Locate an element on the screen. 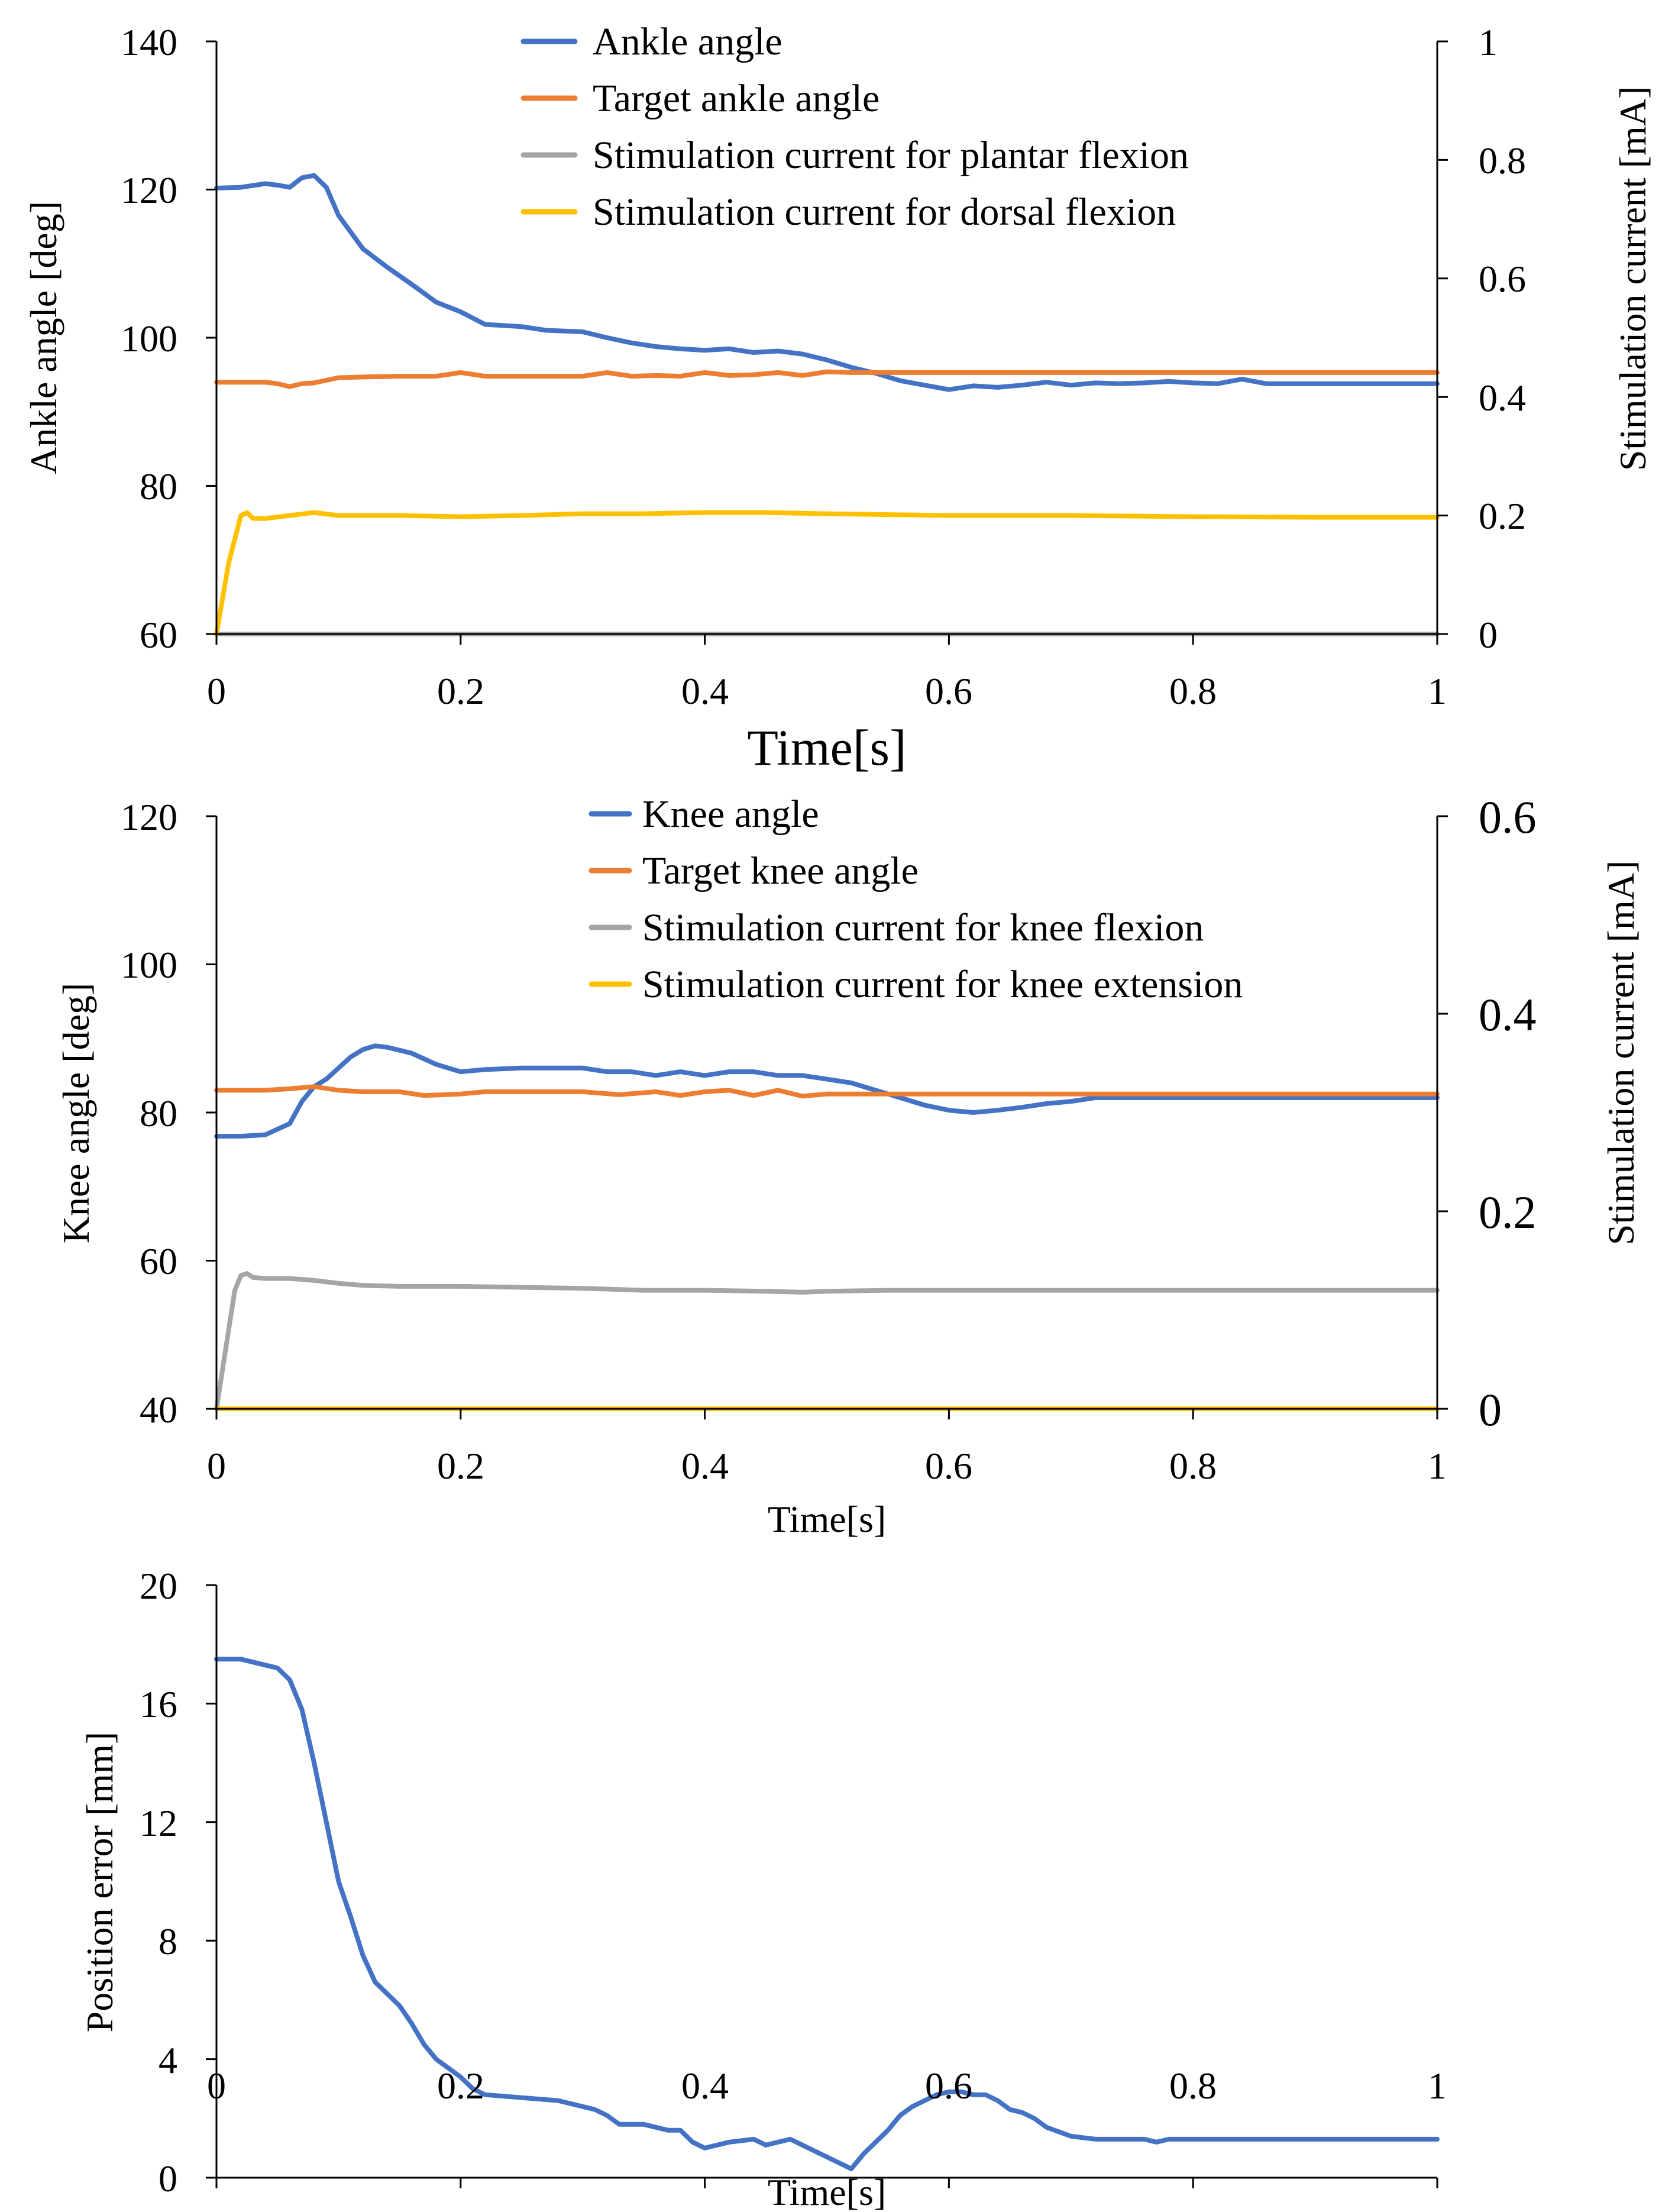 This screenshot has width=1675, height=2212. ankle-y2-tick-label: 0.8 is located at coordinates (1502, 161).